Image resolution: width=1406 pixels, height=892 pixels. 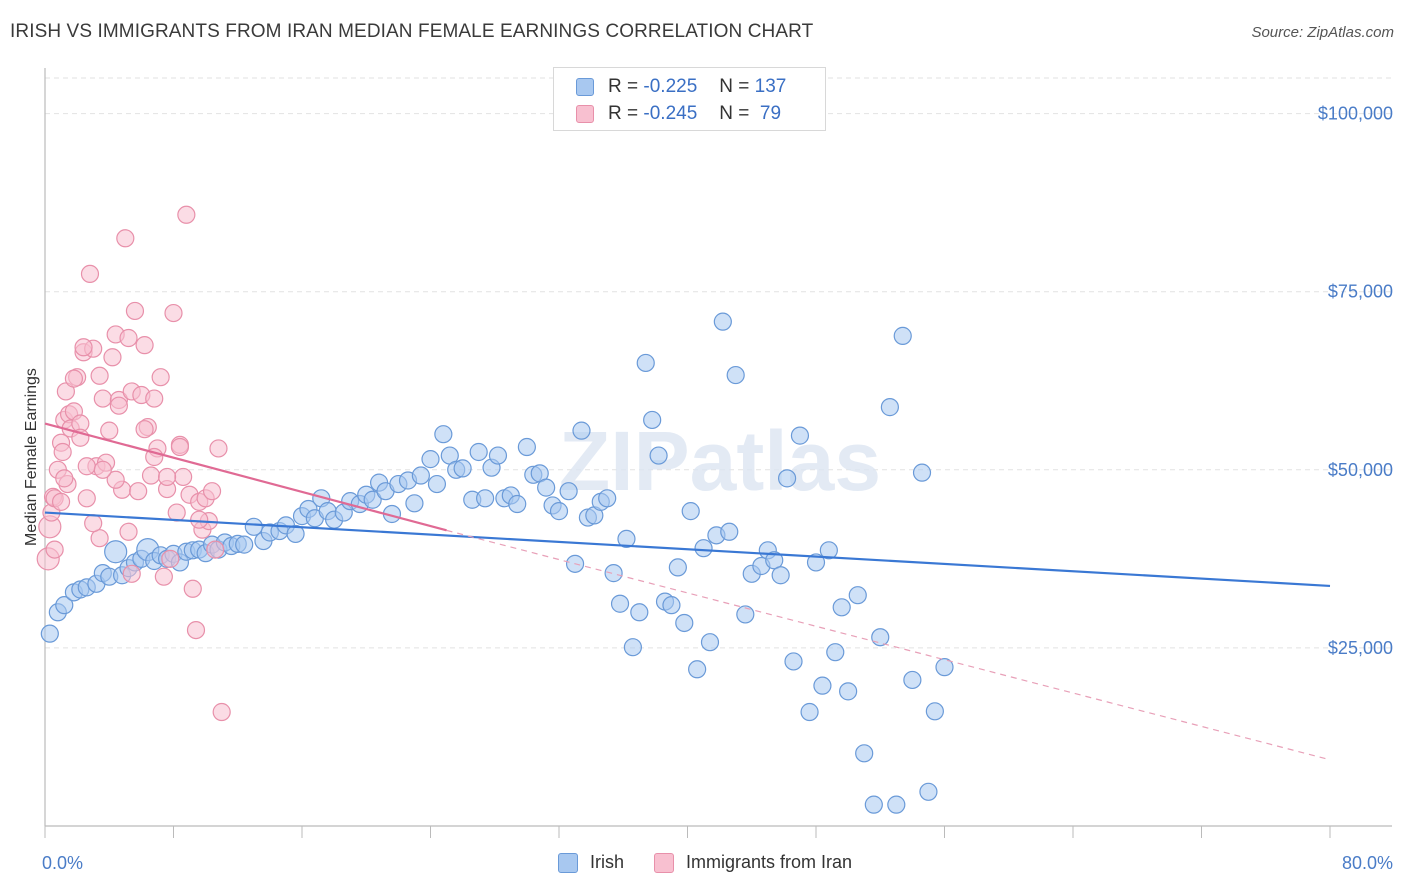 What do you see at coordinates (670, 86) in the screenshot?
I see `legend-r-value: -0.225` at bounding box center [670, 86].